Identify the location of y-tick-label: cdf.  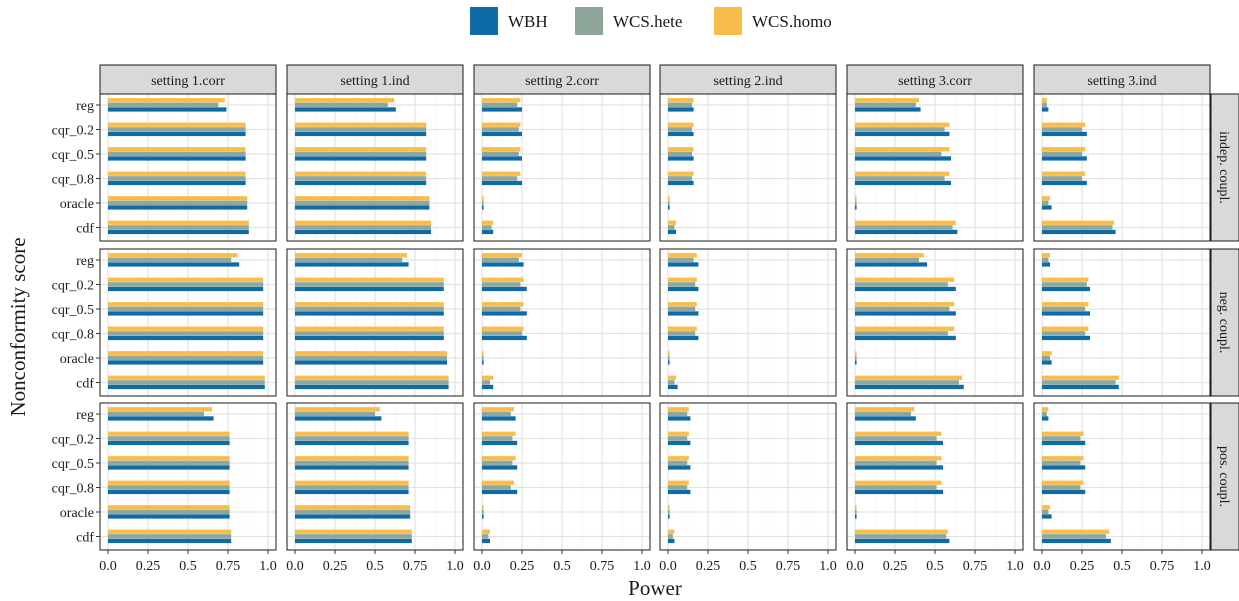
(85, 384).